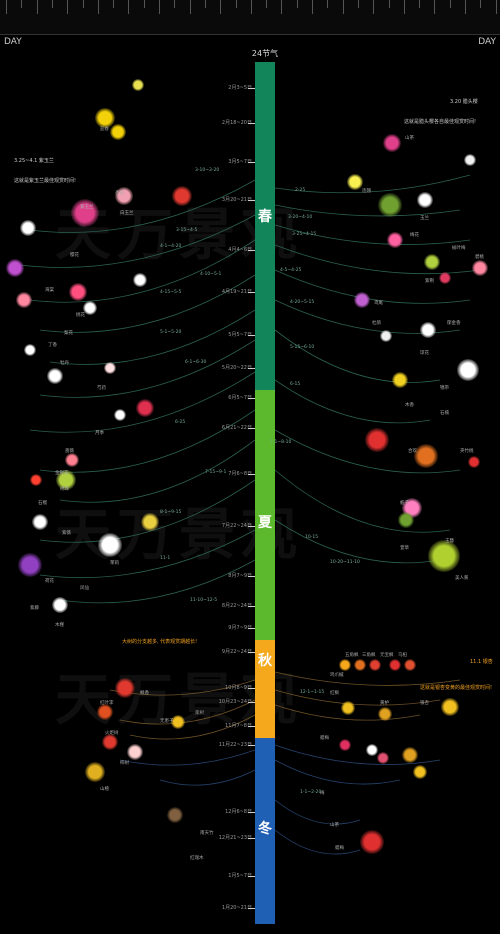 The width and height of the screenshot is (500, 934). I want to click on plant-label: 美人蕉, so click(462, 578).